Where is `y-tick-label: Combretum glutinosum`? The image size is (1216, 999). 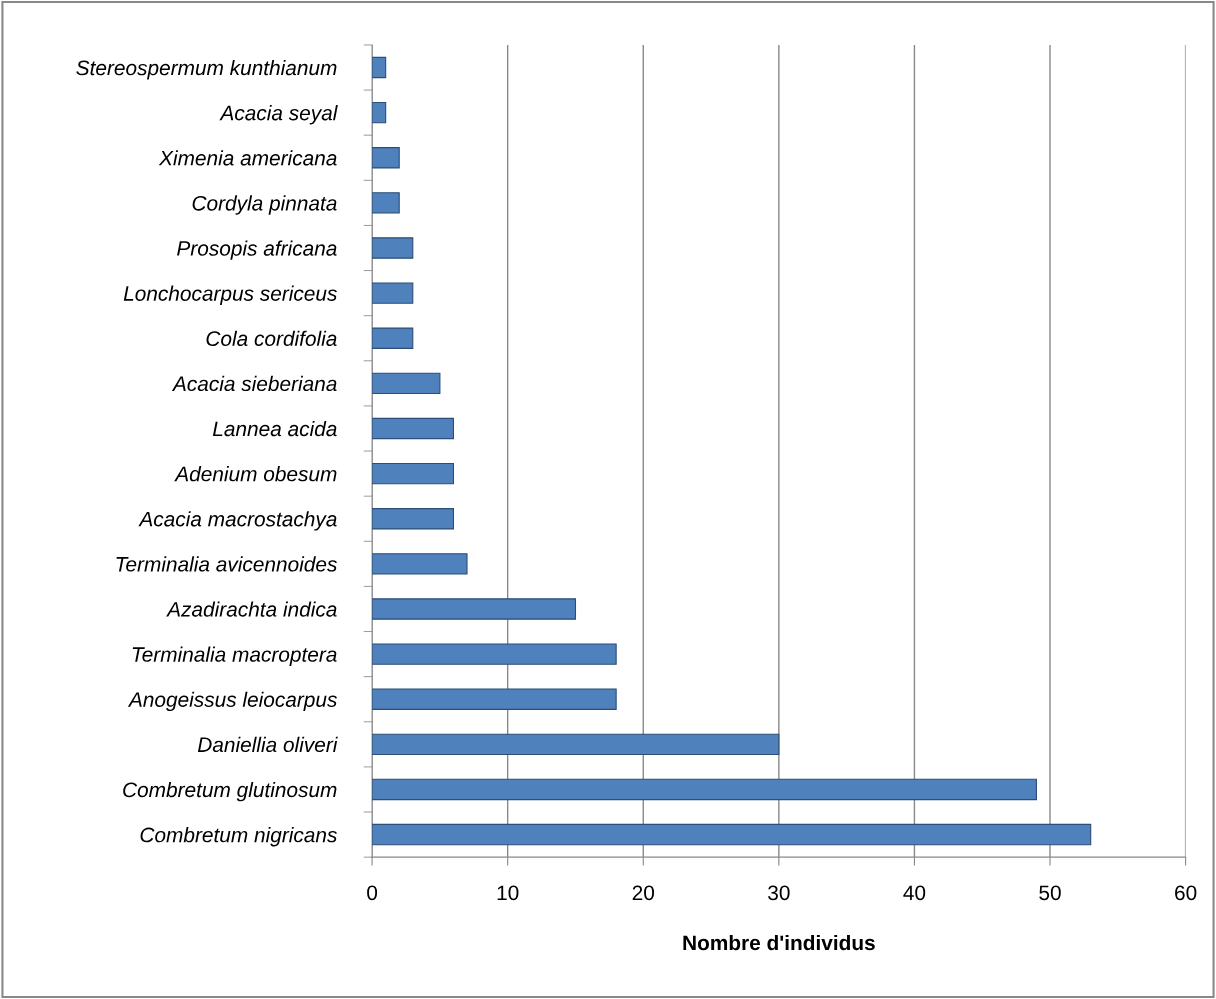
y-tick-label: Combretum glutinosum is located at coordinates (230, 791).